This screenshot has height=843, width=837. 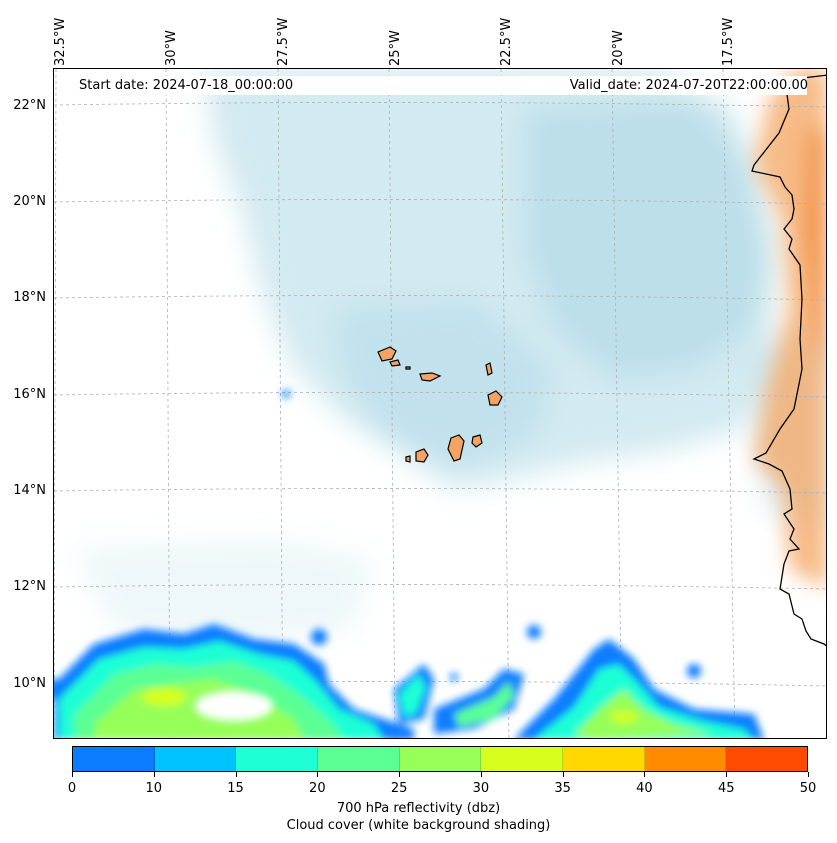 I want to click on lon-label-32-5w: 32.5°W, so click(x=60, y=41).